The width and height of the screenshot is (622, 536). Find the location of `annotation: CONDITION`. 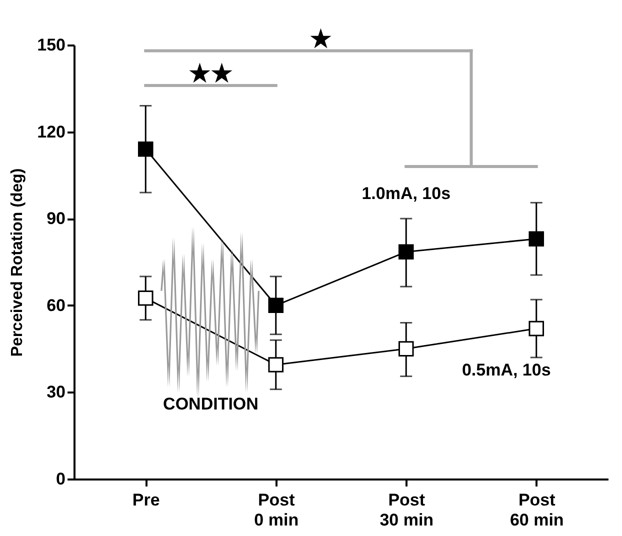

annotation: CONDITION is located at coordinates (210, 404).